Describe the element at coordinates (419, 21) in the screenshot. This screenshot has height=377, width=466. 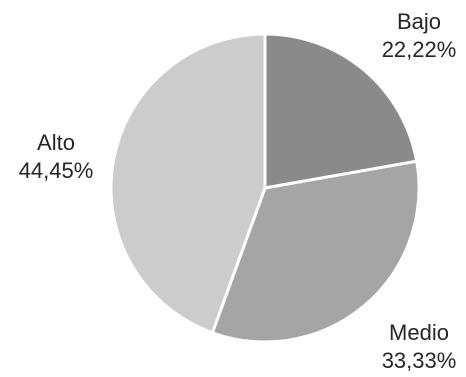
I see `slice-label-bajo-name: Bajo` at that location.